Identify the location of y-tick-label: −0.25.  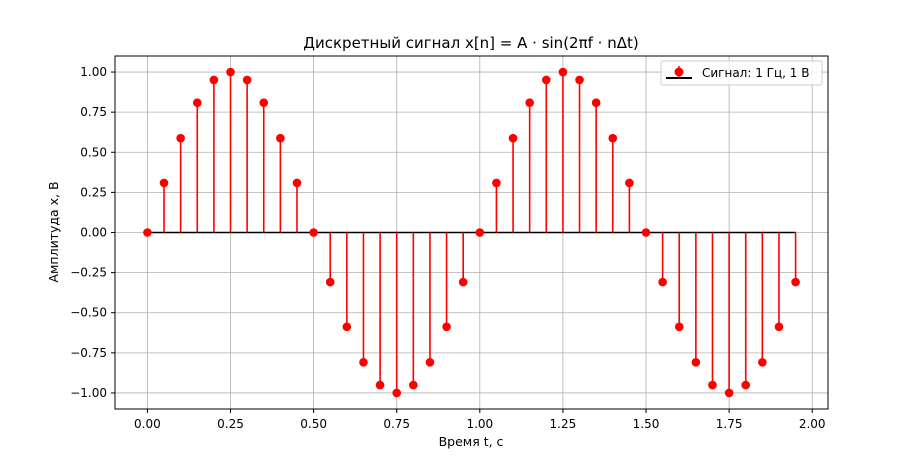
(88, 273).